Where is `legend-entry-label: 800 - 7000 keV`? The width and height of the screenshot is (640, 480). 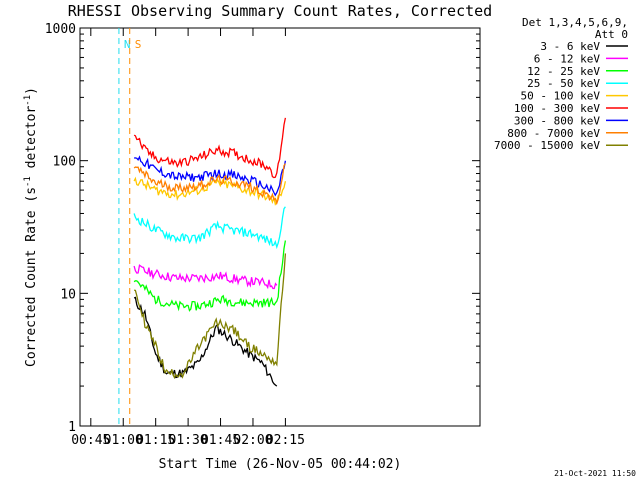
legend-entry-label: 800 - 7000 keV is located at coordinates (553, 133).